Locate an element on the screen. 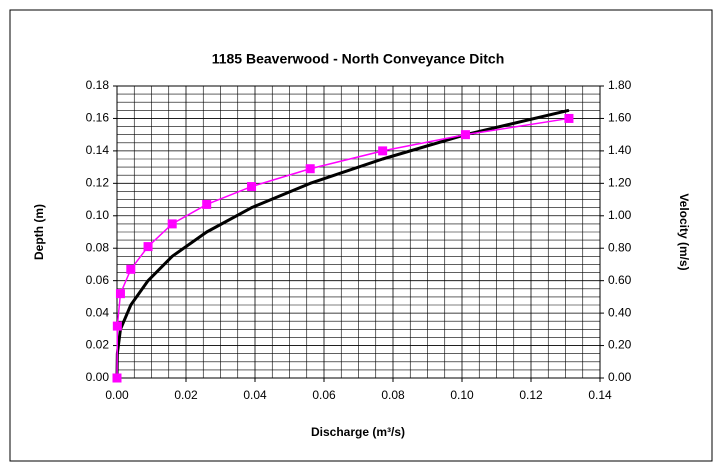 The height and width of the screenshot is (471, 723). y-tick-label: 0.02 is located at coordinates (98, 345).